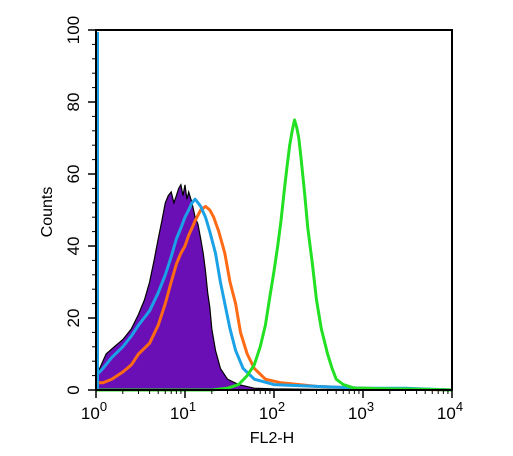 The width and height of the screenshot is (513, 456). I want to click on y-axis: 0 20 40 60 80 100, so click(80, 205).